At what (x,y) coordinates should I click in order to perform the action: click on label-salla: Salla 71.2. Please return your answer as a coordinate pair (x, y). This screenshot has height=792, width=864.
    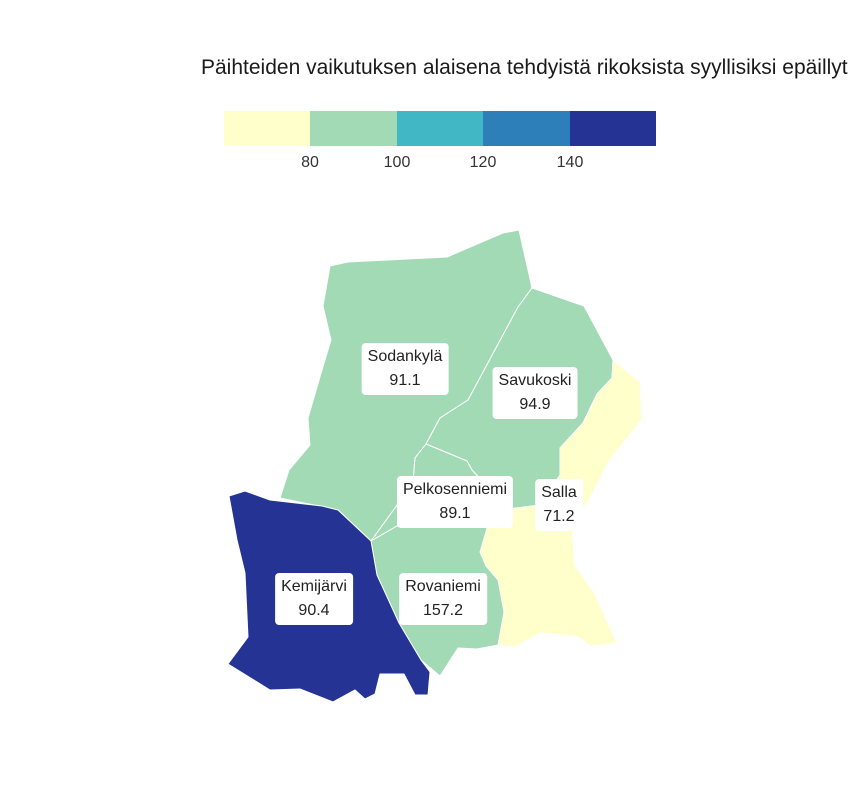
    Looking at the image, I should click on (559, 505).